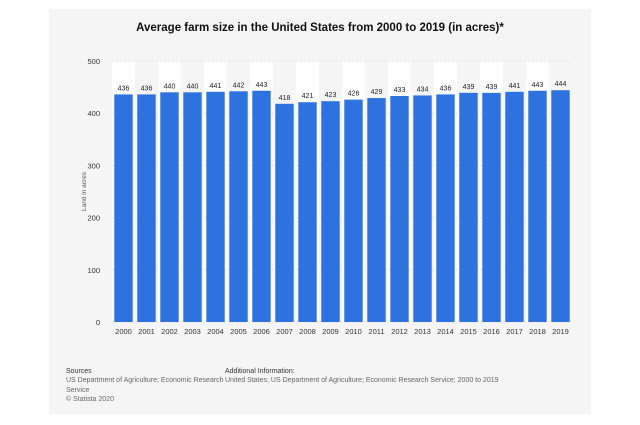  Describe the element at coordinates (354, 94) in the screenshot. I see `data-label: 426` at that location.